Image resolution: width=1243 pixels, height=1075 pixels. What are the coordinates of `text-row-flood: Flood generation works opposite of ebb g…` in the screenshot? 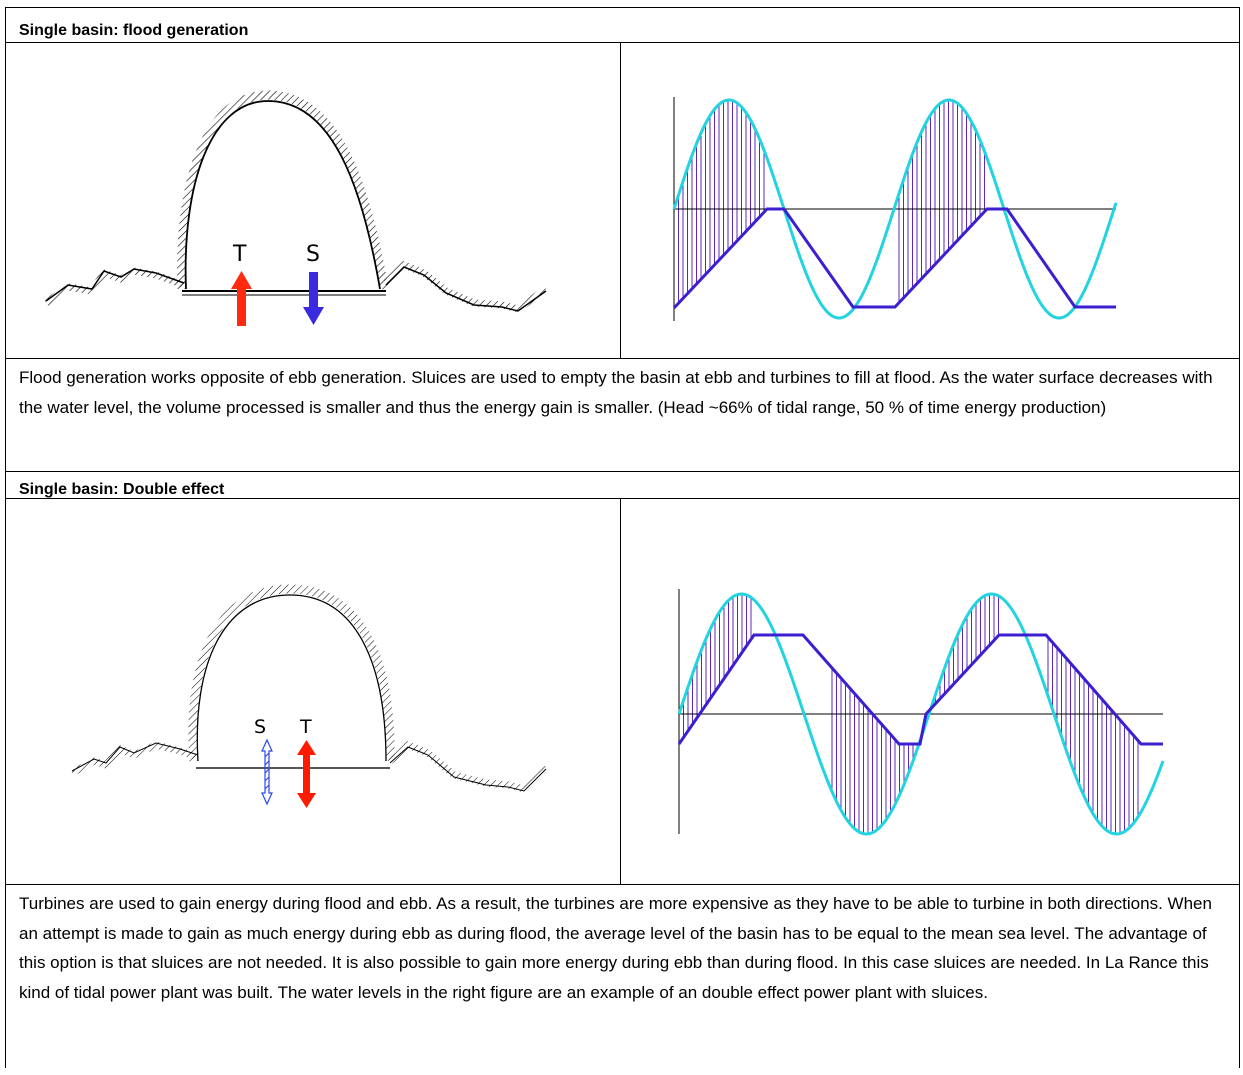 It's located at (622, 415).